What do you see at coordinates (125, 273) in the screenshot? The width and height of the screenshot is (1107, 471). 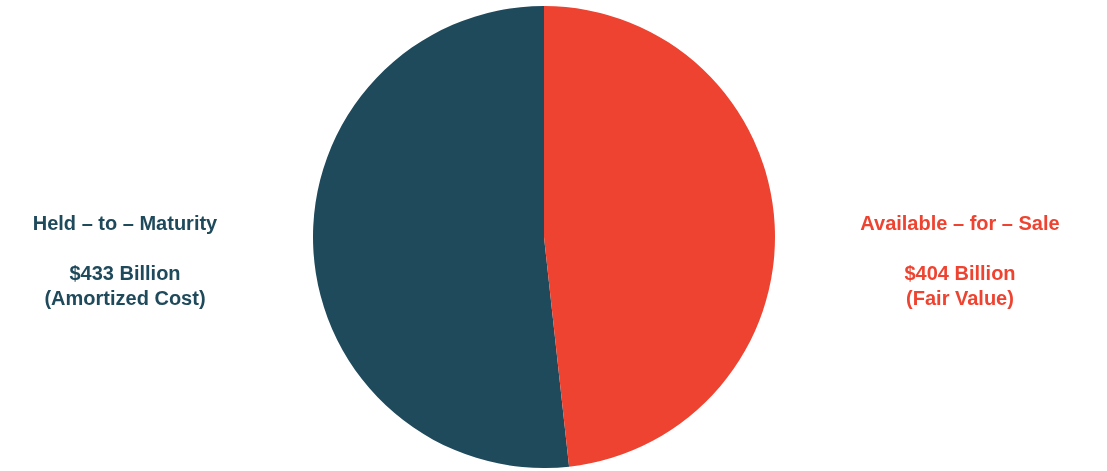 I see `data-label: $433 Billion` at bounding box center [125, 273].